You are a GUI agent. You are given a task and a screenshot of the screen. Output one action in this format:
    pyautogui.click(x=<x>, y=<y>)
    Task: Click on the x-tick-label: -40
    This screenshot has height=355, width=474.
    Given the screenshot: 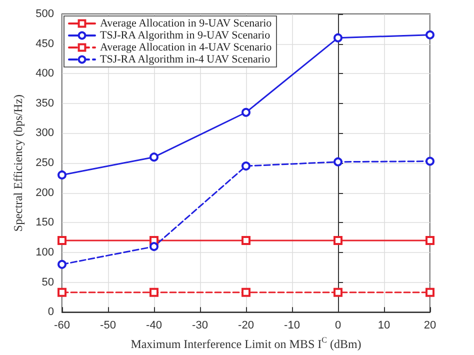 What is the action you would take?
    pyautogui.click(x=154, y=326)
    